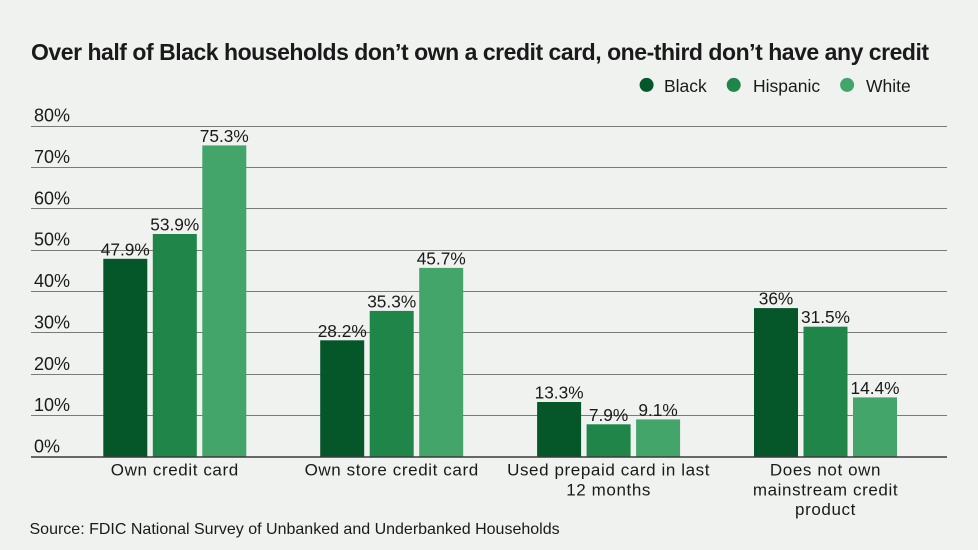 The height and width of the screenshot is (550, 978). I want to click on svg-text: 50%, so click(52, 240).